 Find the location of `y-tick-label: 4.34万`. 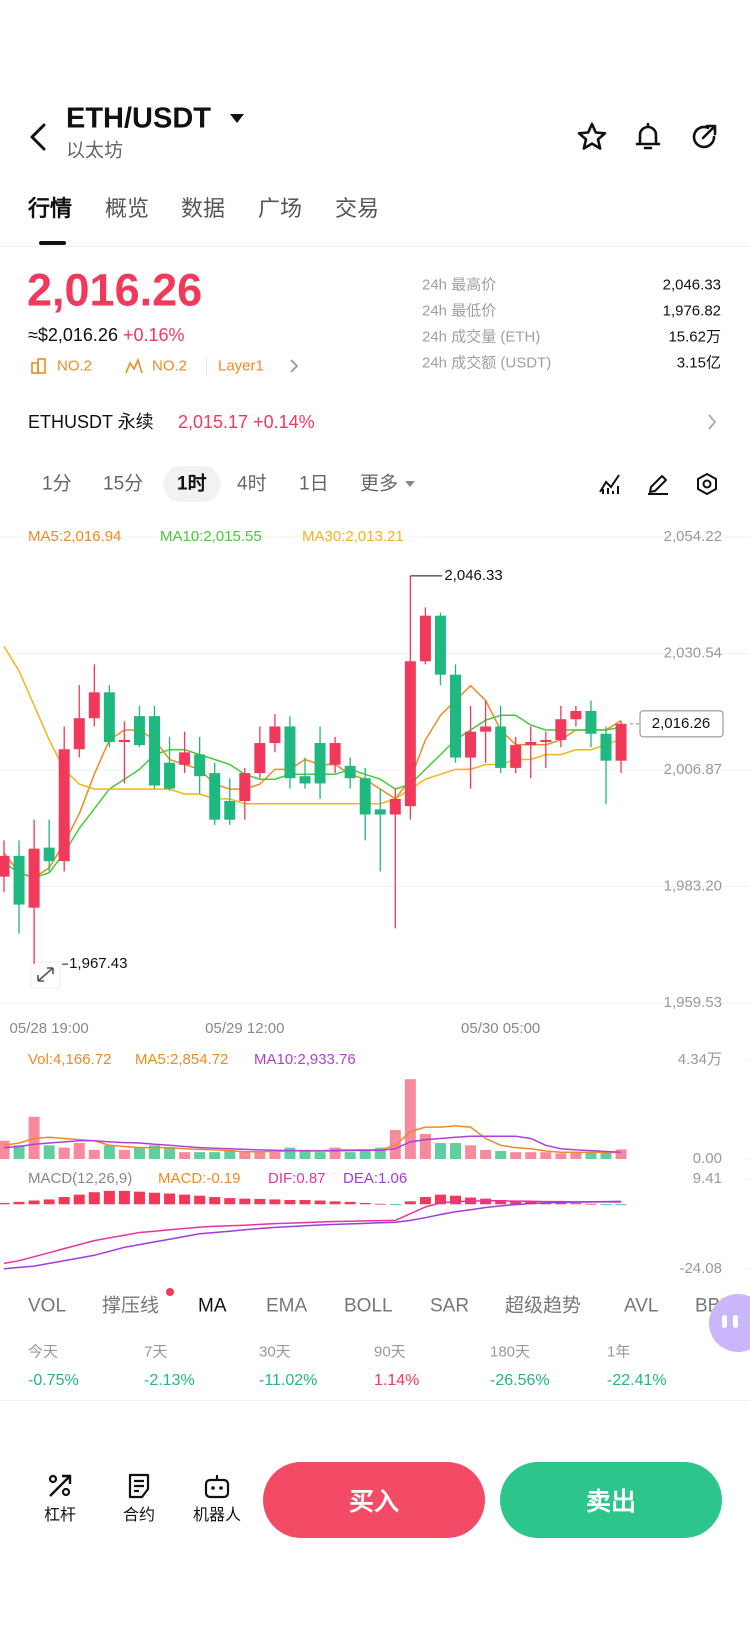

y-tick-label: 4.34万 is located at coordinates (700, 1059).